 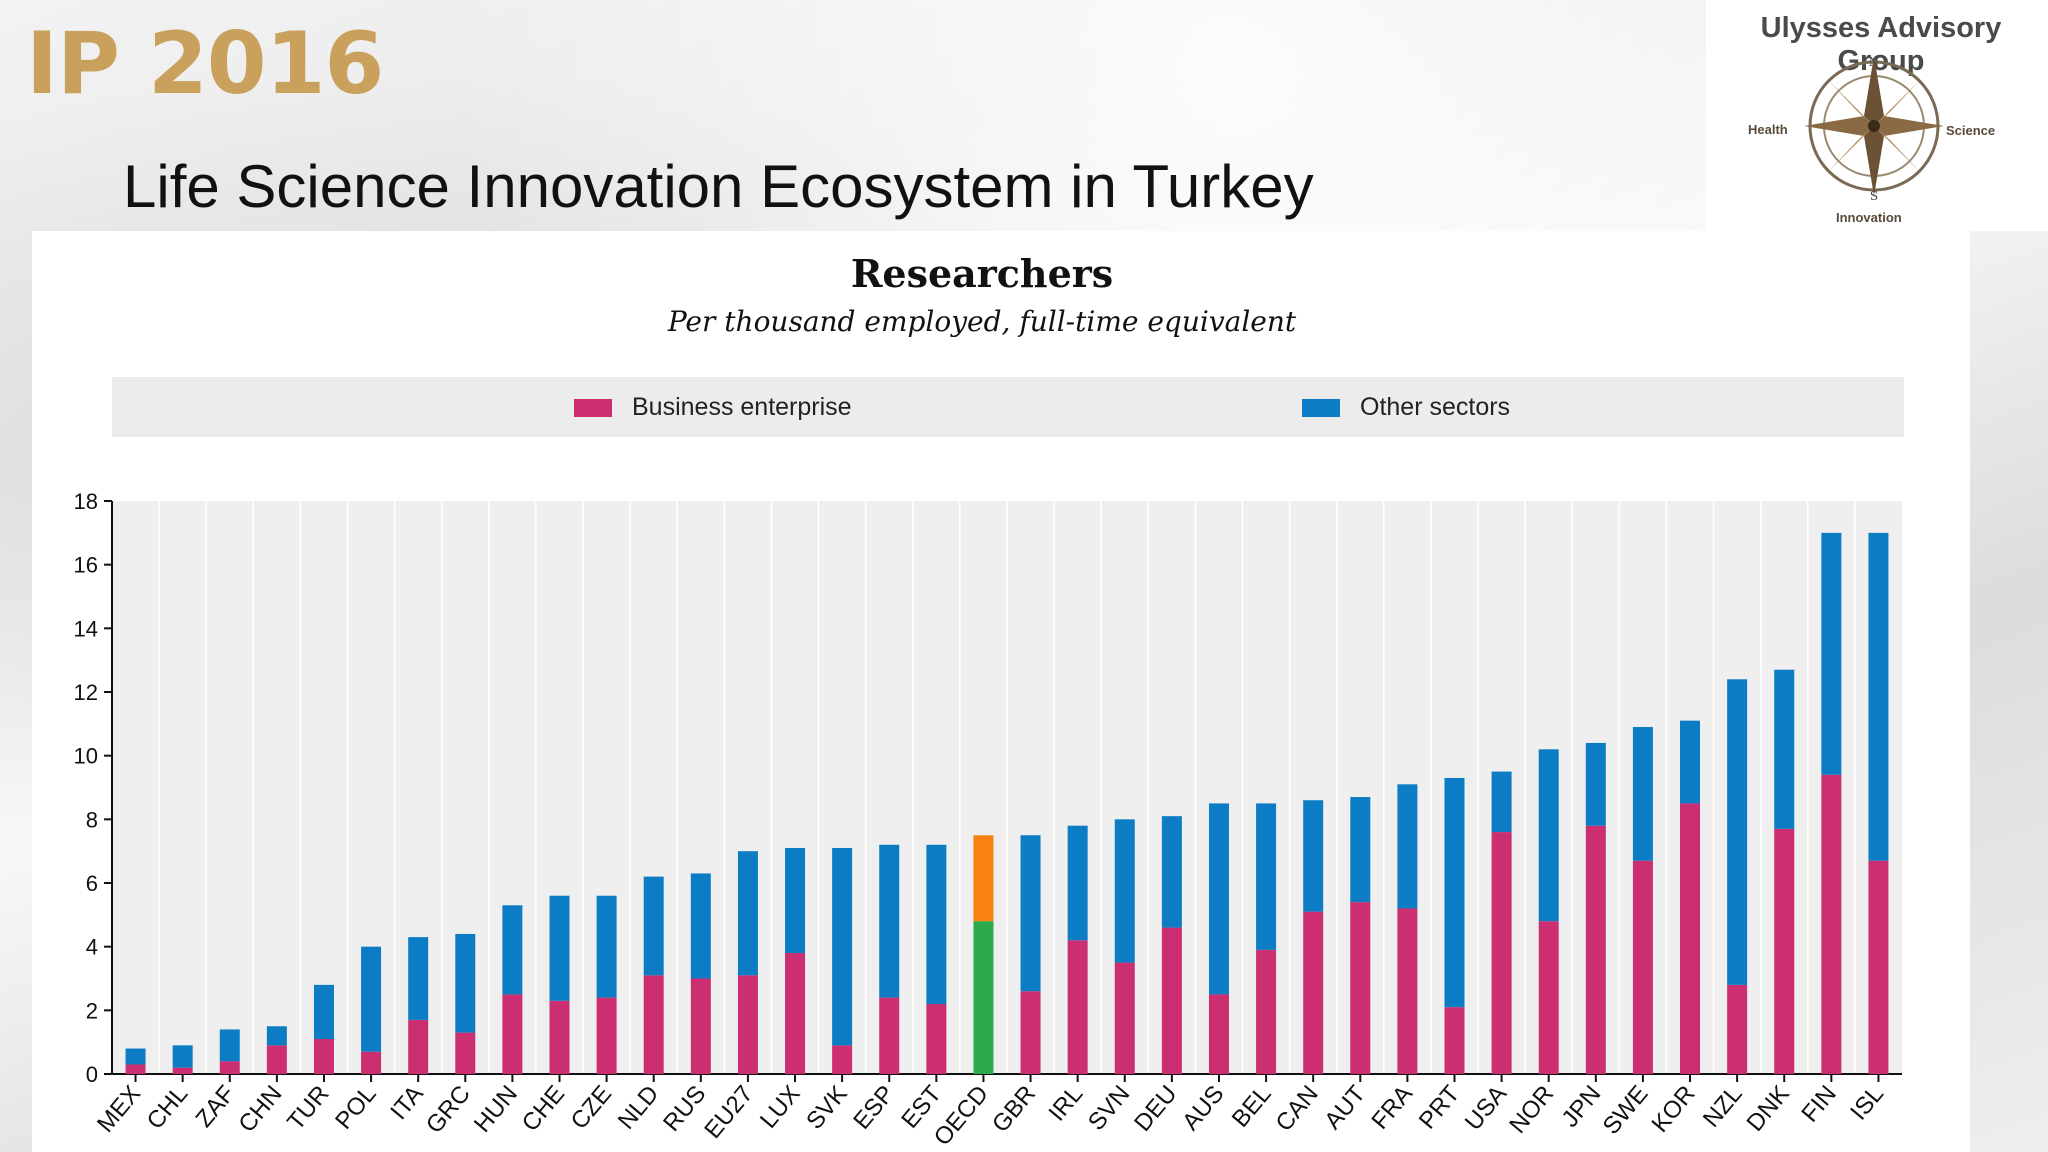 What do you see at coordinates (308, 1108) in the screenshot?
I see `x-category-label: TUR` at bounding box center [308, 1108].